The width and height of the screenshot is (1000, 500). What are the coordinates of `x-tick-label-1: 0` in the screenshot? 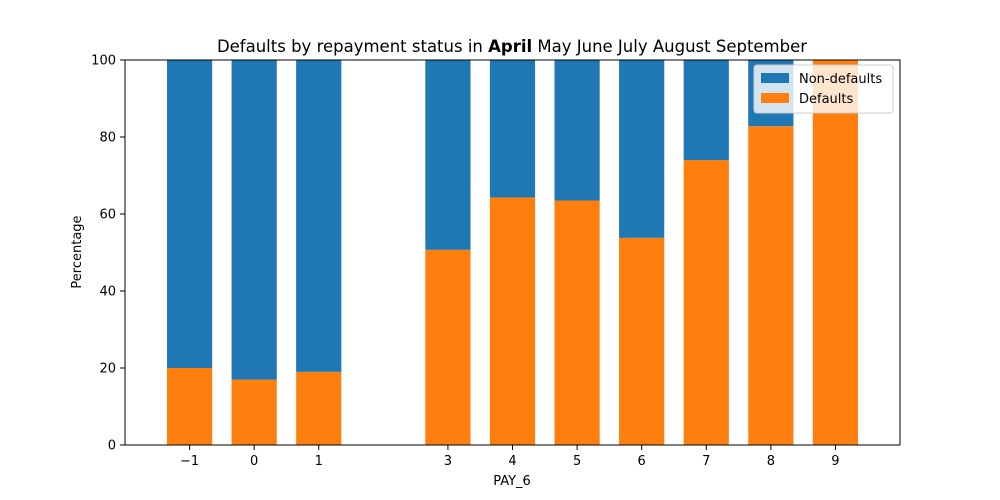 It's located at (254, 461).